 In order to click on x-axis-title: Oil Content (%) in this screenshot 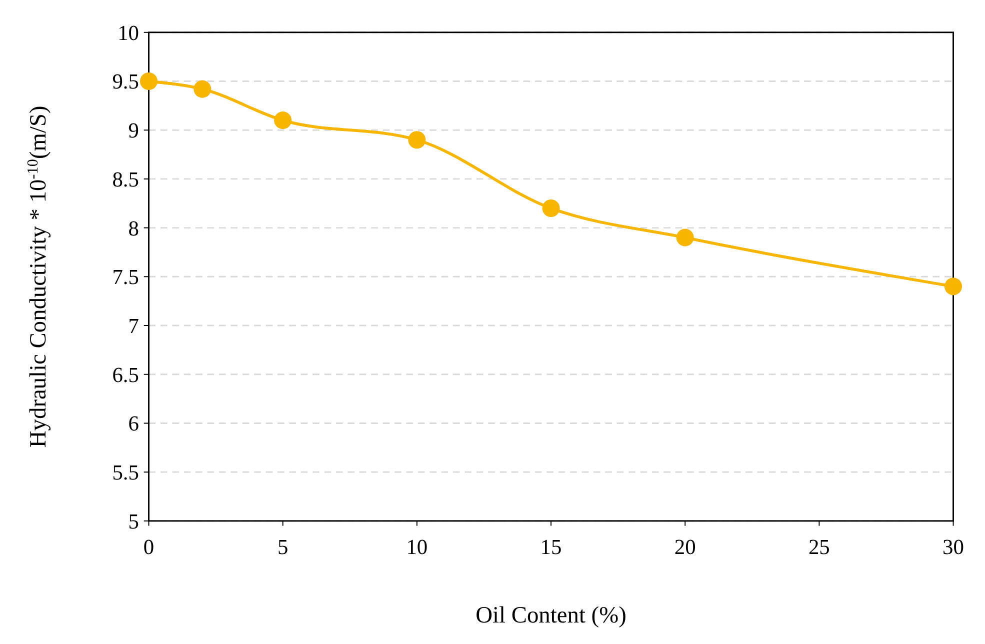, I will do `click(551, 615)`.